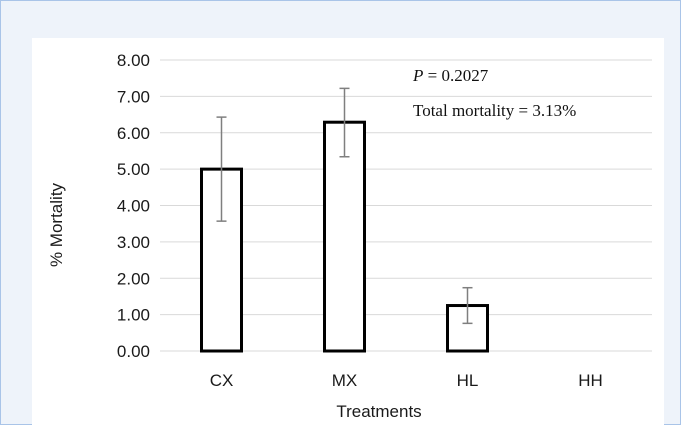 The height and width of the screenshot is (425, 681). I want to click on x-tick-label-cx: CX, so click(222, 380).